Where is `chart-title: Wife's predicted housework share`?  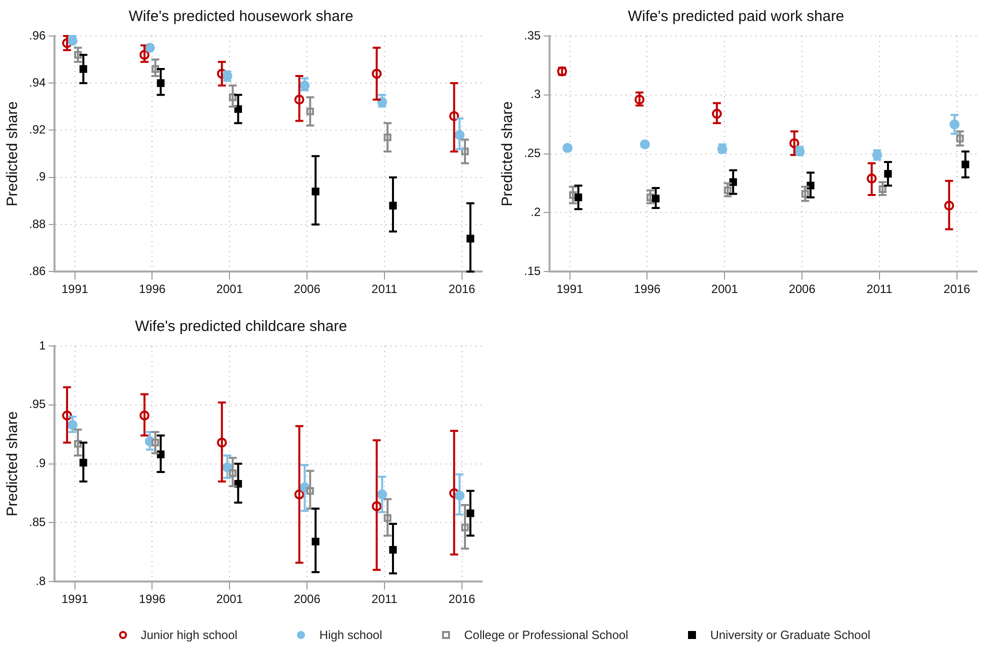 chart-title: Wife's predicted housework share is located at coordinates (241, 17).